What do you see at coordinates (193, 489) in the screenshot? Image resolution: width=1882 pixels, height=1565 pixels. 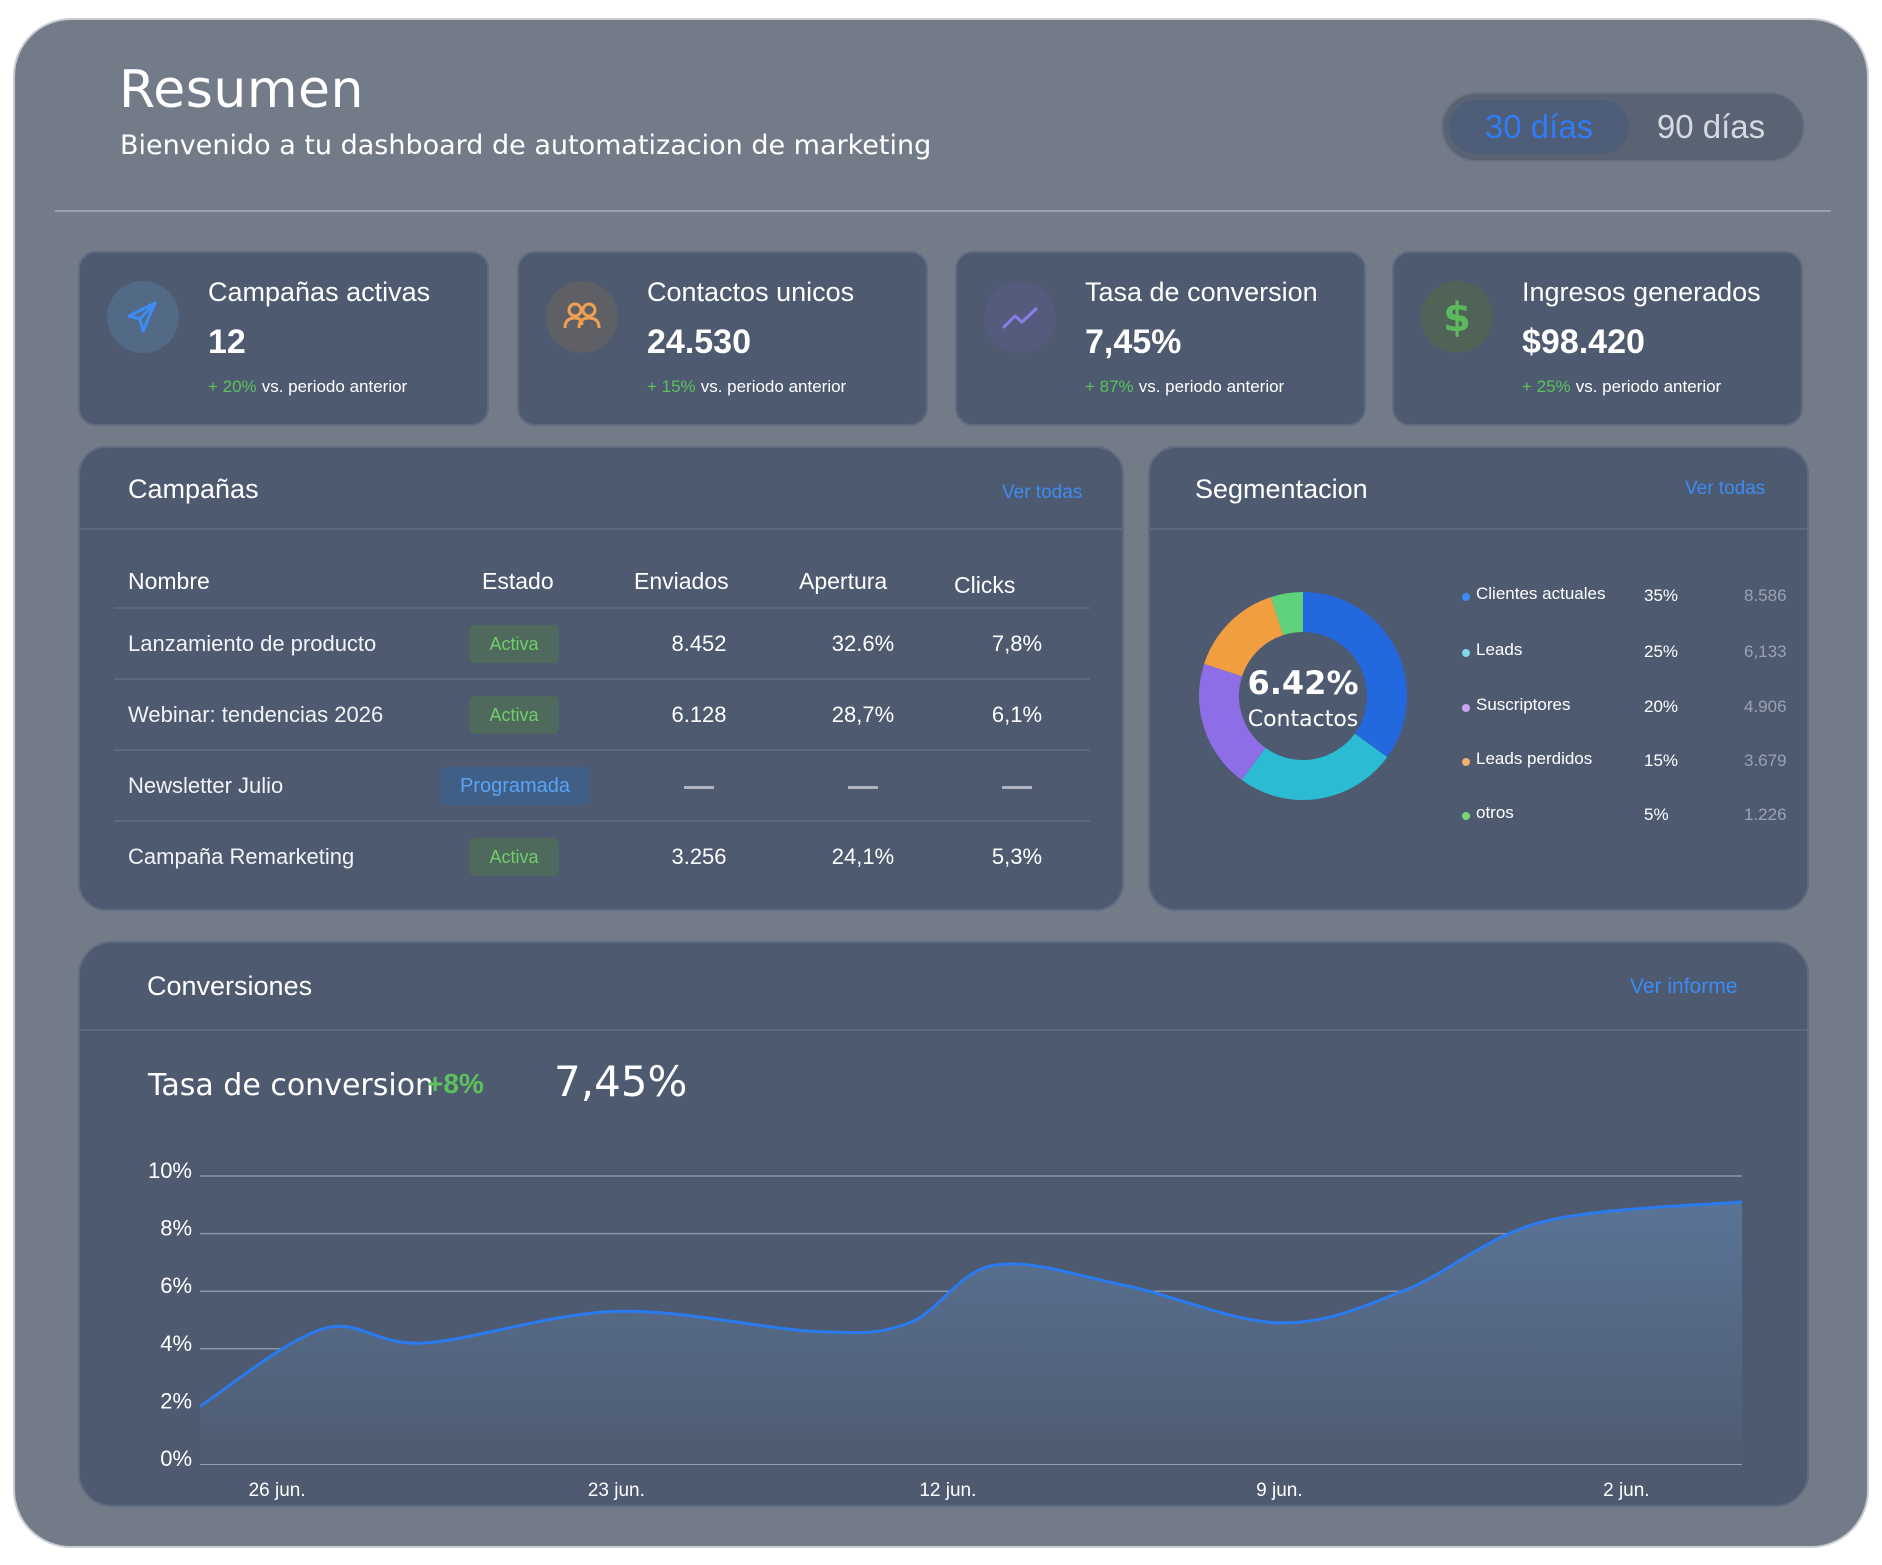 I see `campaigns-title: Campañas` at bounding box center [193, 489].